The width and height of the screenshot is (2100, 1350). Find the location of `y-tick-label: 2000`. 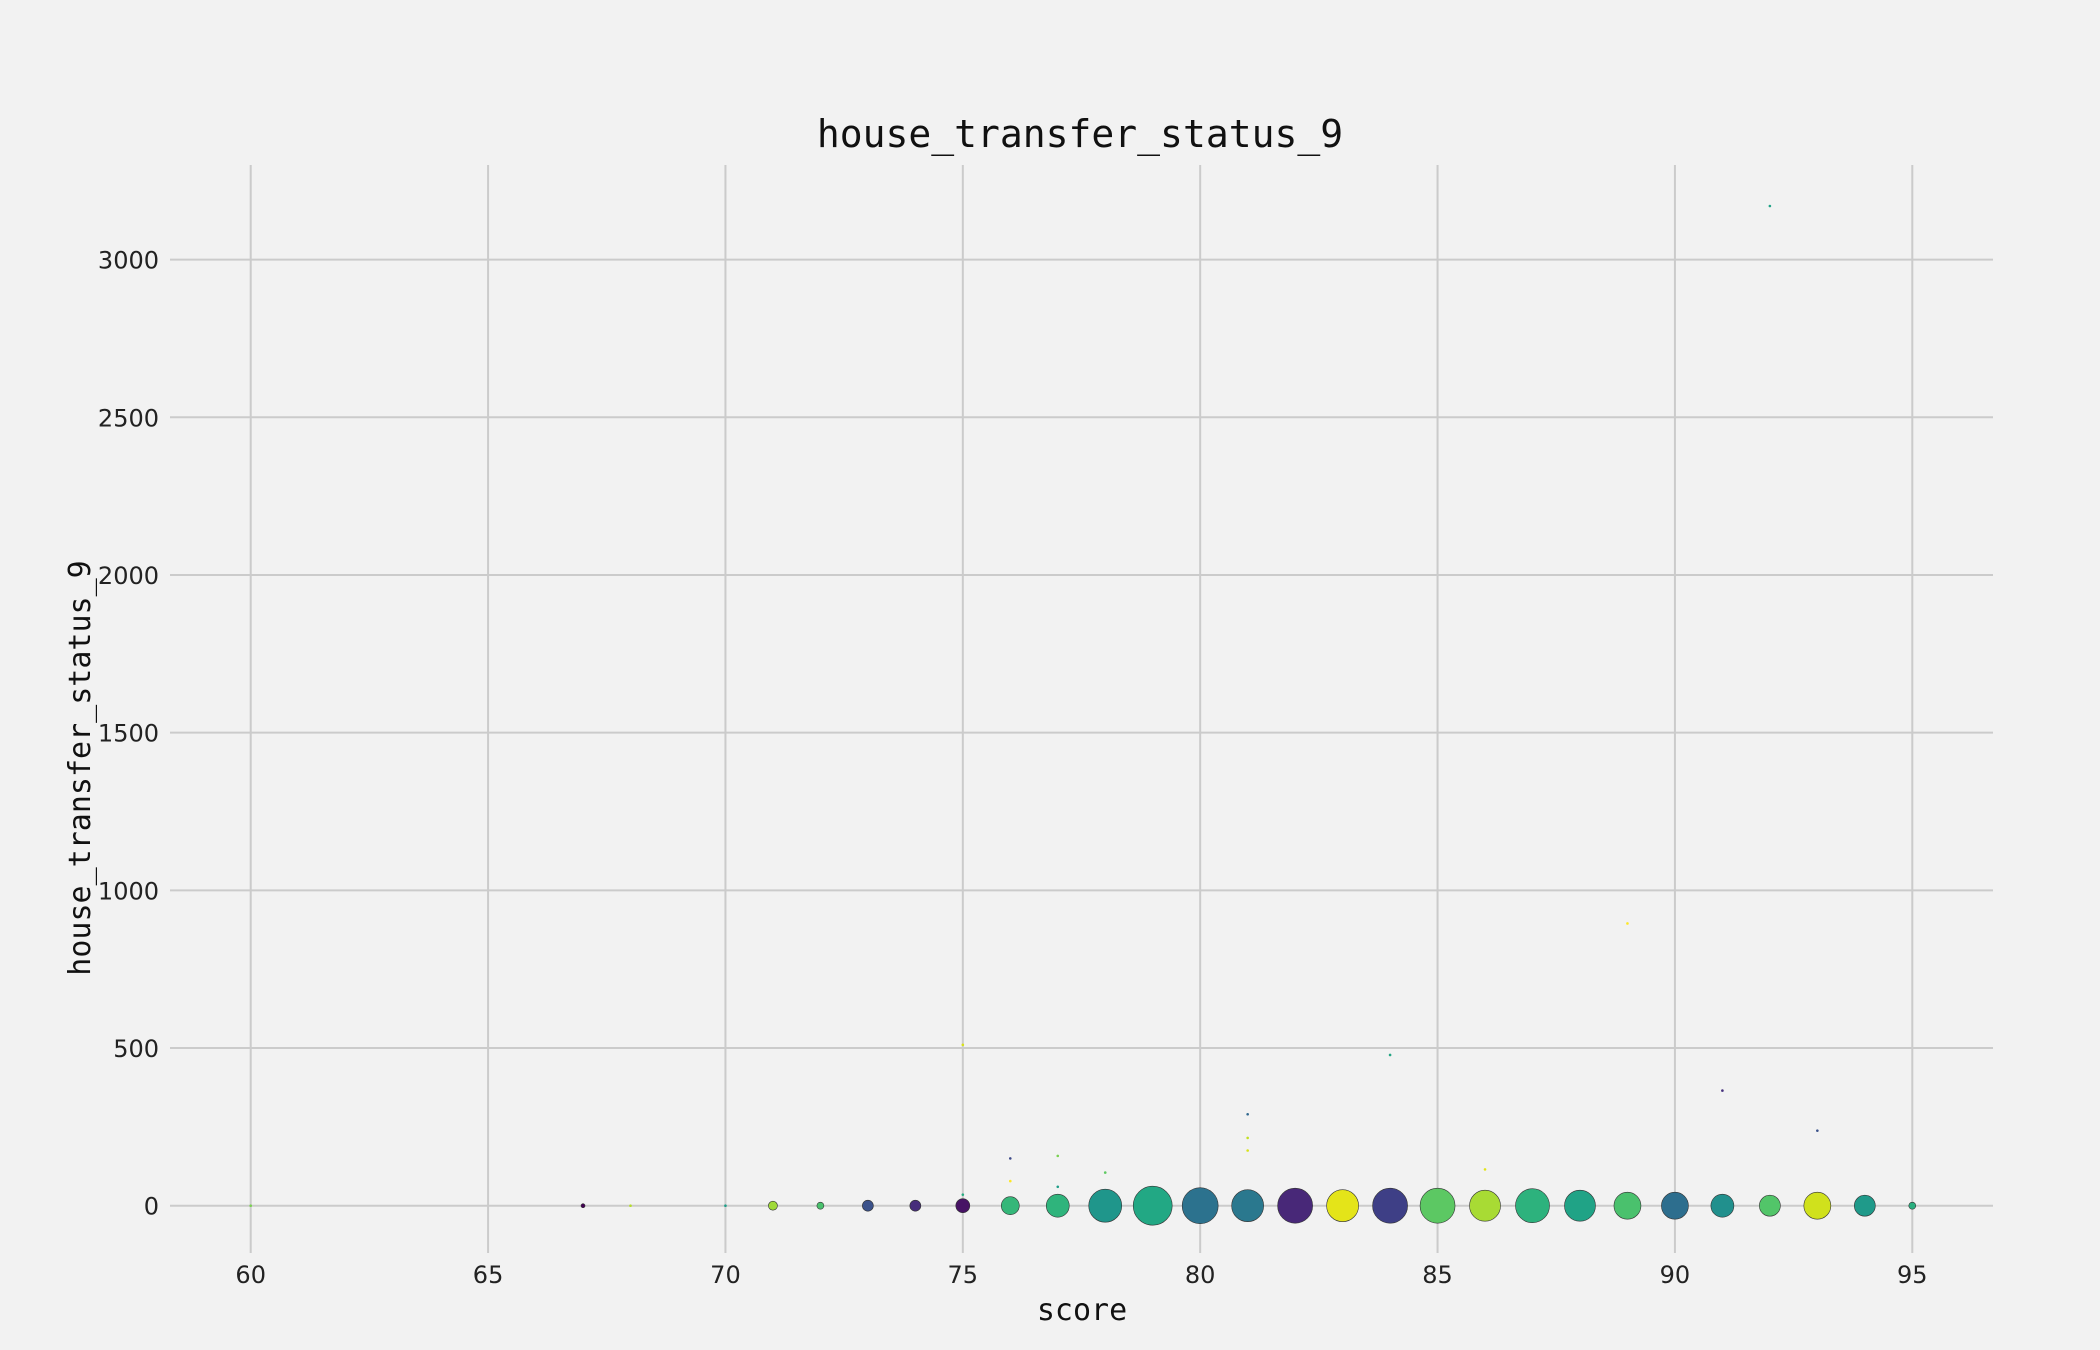

y-tick-label: 2000 is located at coordinates (128, 576).